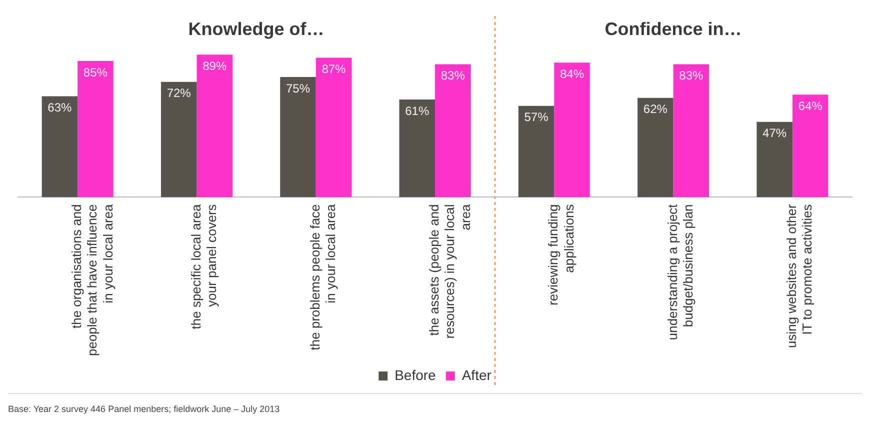 The width and height of the screenshot is (870, 427). I want to click on x-tick-label: the assets (people and resources) in your local area, so click(449, 271).